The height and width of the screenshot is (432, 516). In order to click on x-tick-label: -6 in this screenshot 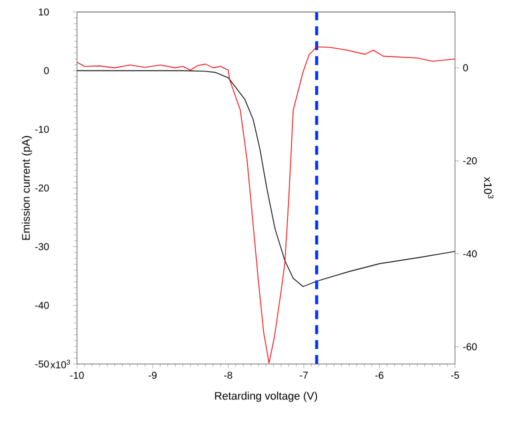, I will do `click(379, 375)`.